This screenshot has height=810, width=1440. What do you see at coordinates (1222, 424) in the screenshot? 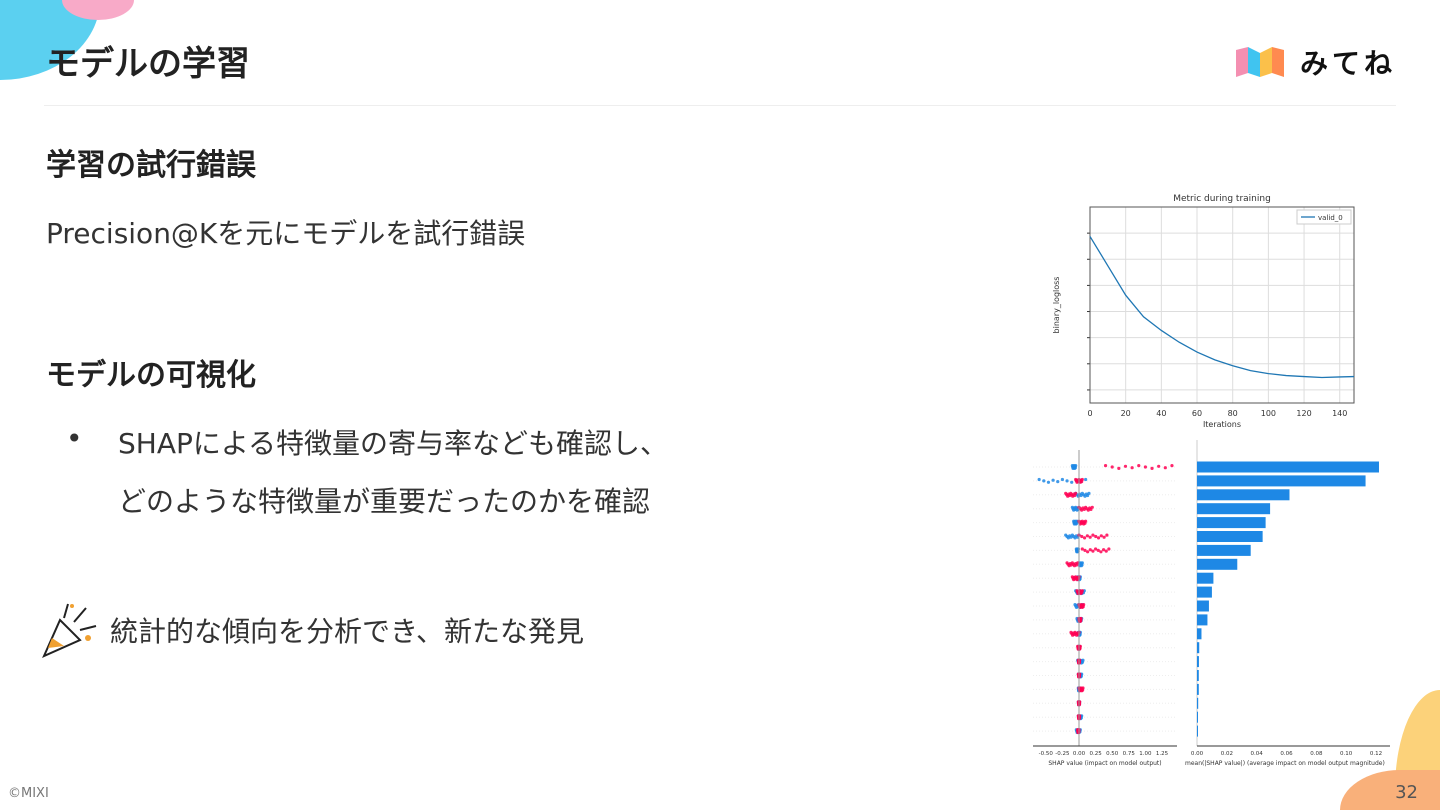
I see `x-axis-label: Iterations` at bounding box center [1222, 424].